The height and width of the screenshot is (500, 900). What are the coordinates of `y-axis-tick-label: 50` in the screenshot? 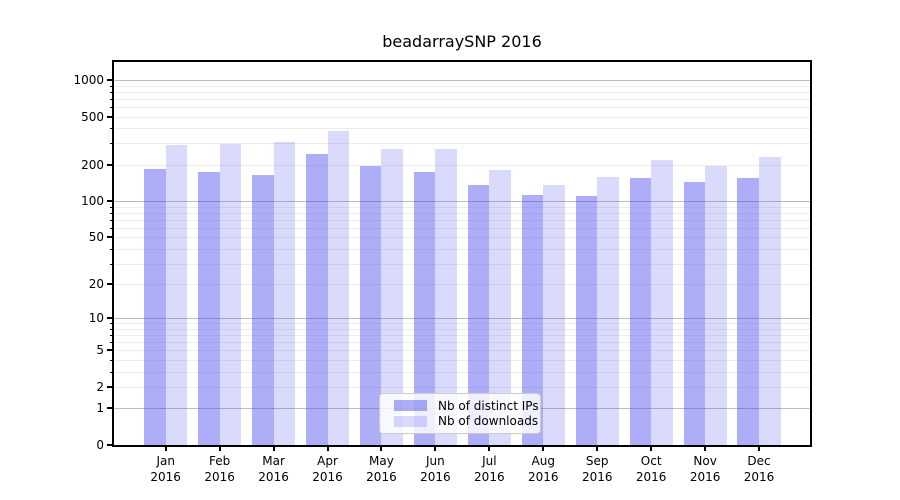 It's located at (96, 237).